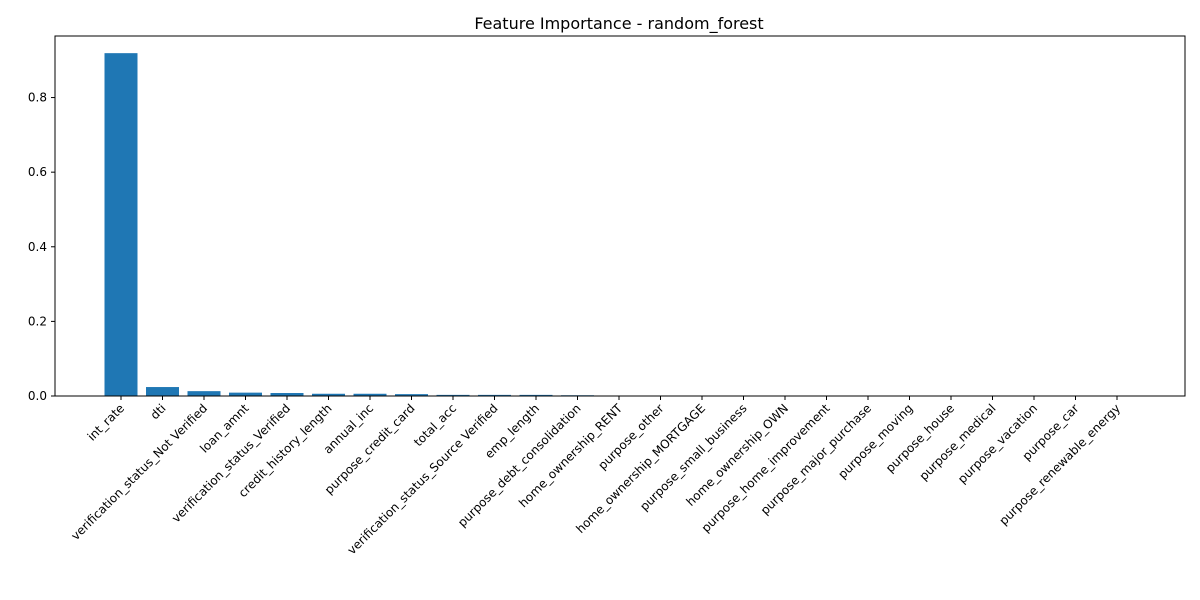  What do you see at coordinates (162, 391) in the screenshot?
I see `bar-dti` at bounding box center [162, 391].